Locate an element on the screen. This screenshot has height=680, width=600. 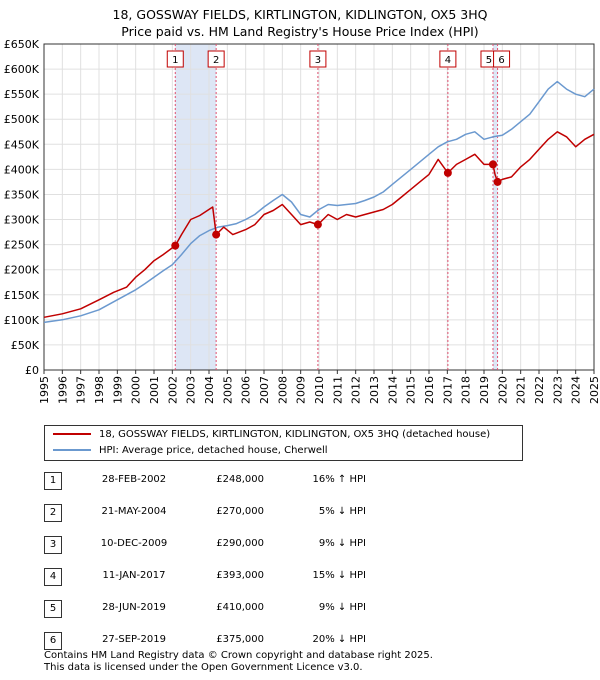
x-tick-label: 2024 is located at coordinates (576, 390).